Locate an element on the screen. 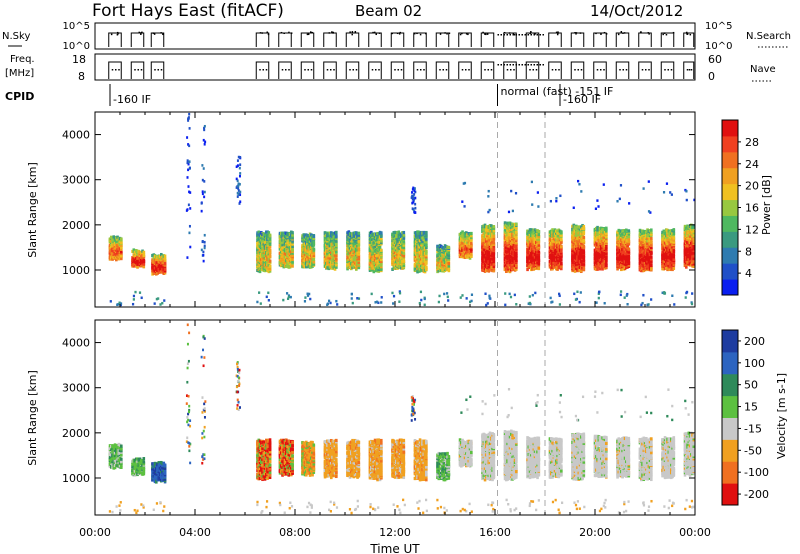  nsky-bar is located at coordinates (442, 39).